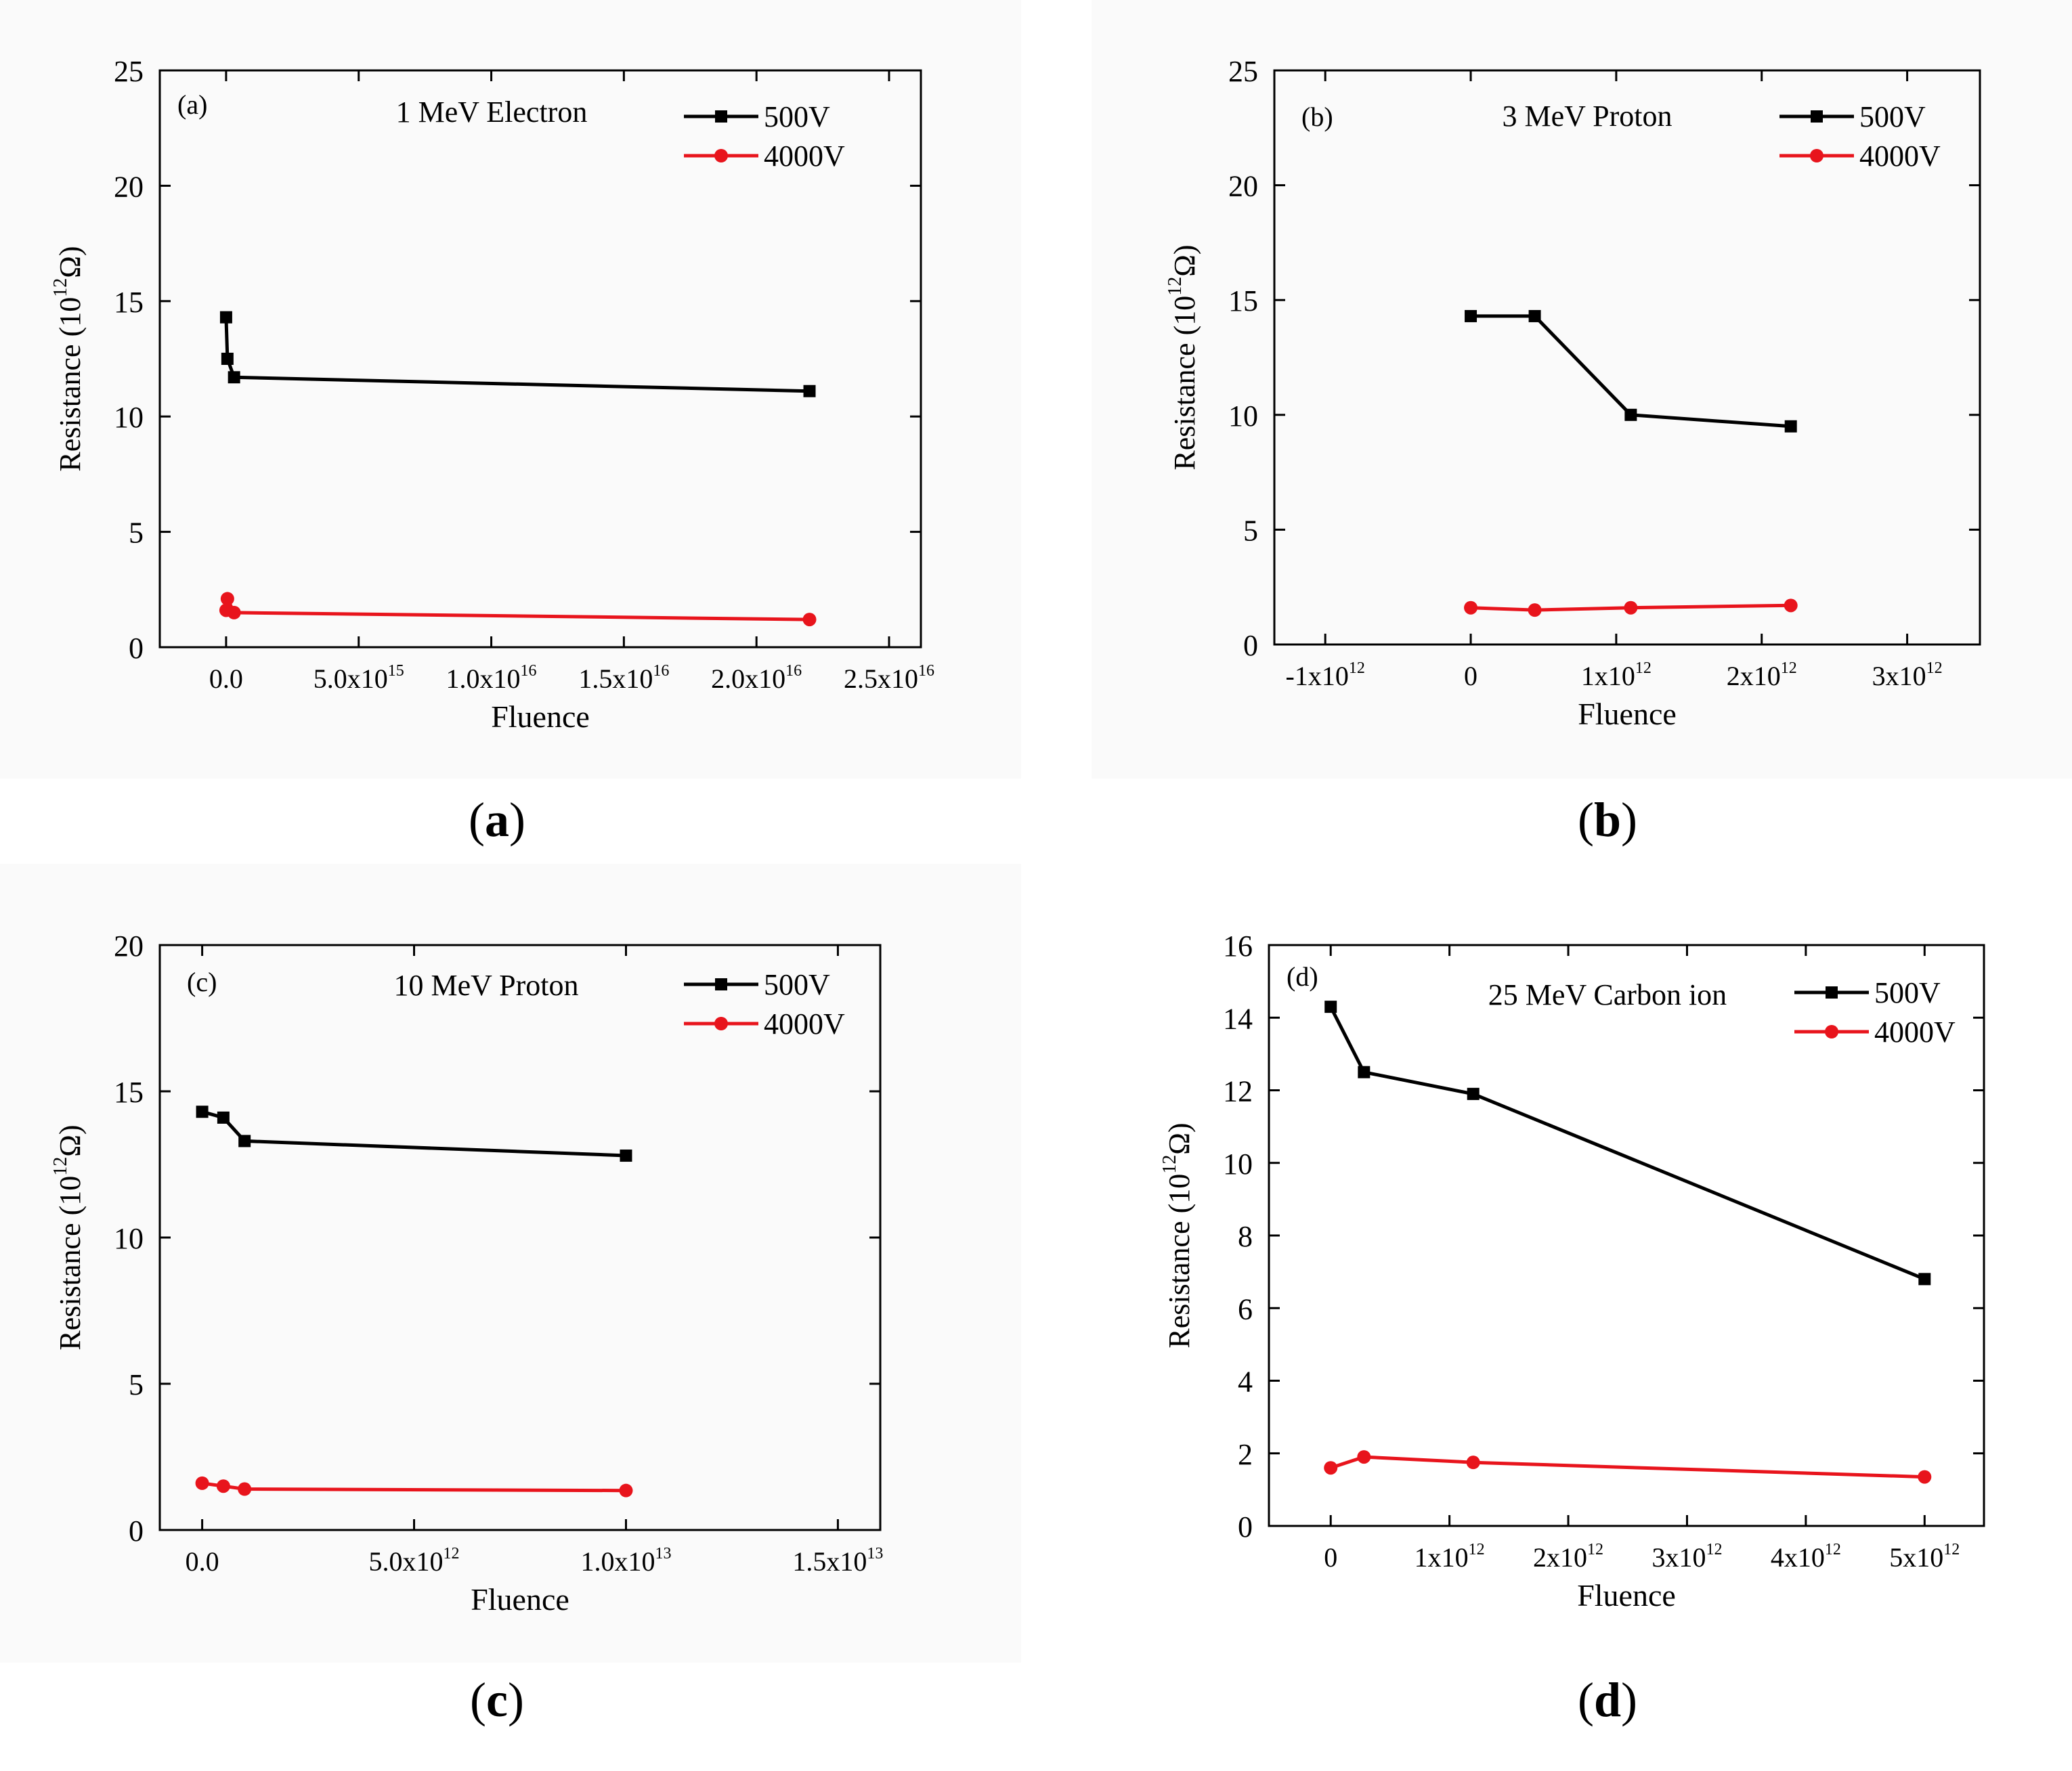 The height and width of the screenshot is (1771, 2072). What do you see at coordinates (1238, 946) in the screenshot?
I see `y-tick-label: 16` at bounding box center [1238, 946].